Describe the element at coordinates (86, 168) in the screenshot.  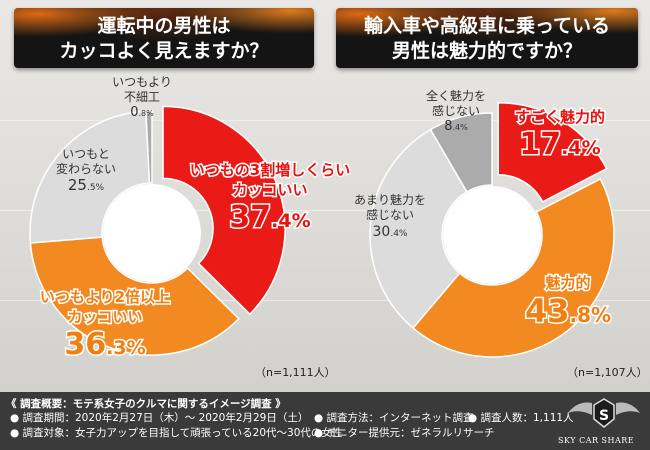
I see `slice-label: 変わらない` at that location.